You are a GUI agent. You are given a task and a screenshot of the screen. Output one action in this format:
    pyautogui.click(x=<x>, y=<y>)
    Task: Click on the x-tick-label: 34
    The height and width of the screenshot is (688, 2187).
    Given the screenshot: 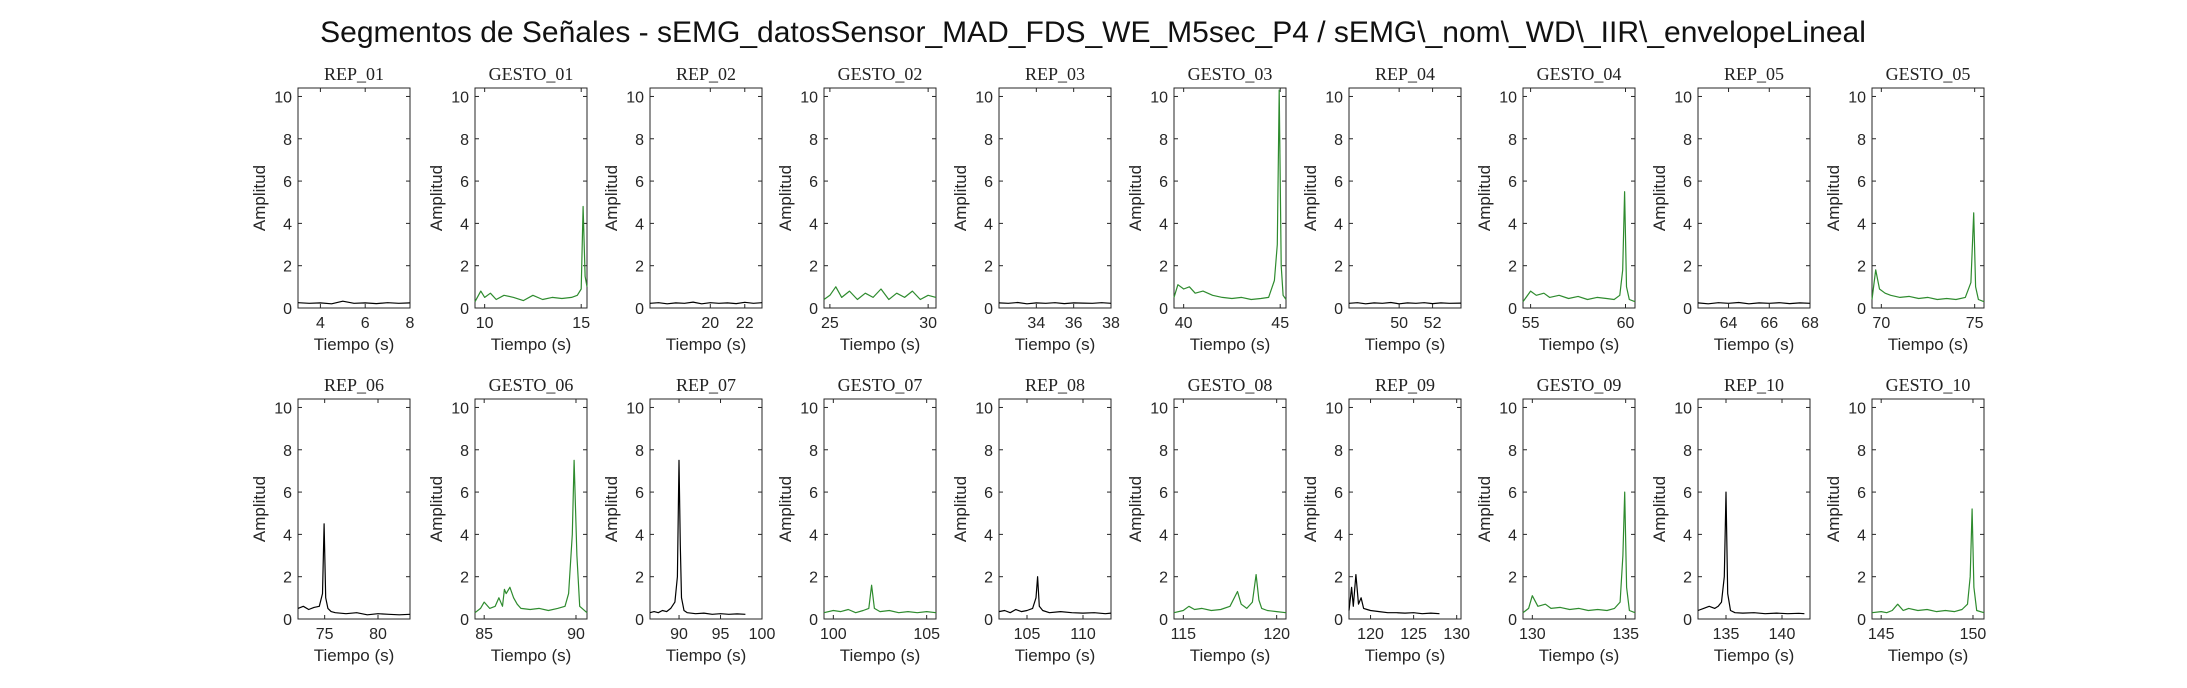 What is the action you would take?
    pyautogui.click(x=1036, y=323)
    